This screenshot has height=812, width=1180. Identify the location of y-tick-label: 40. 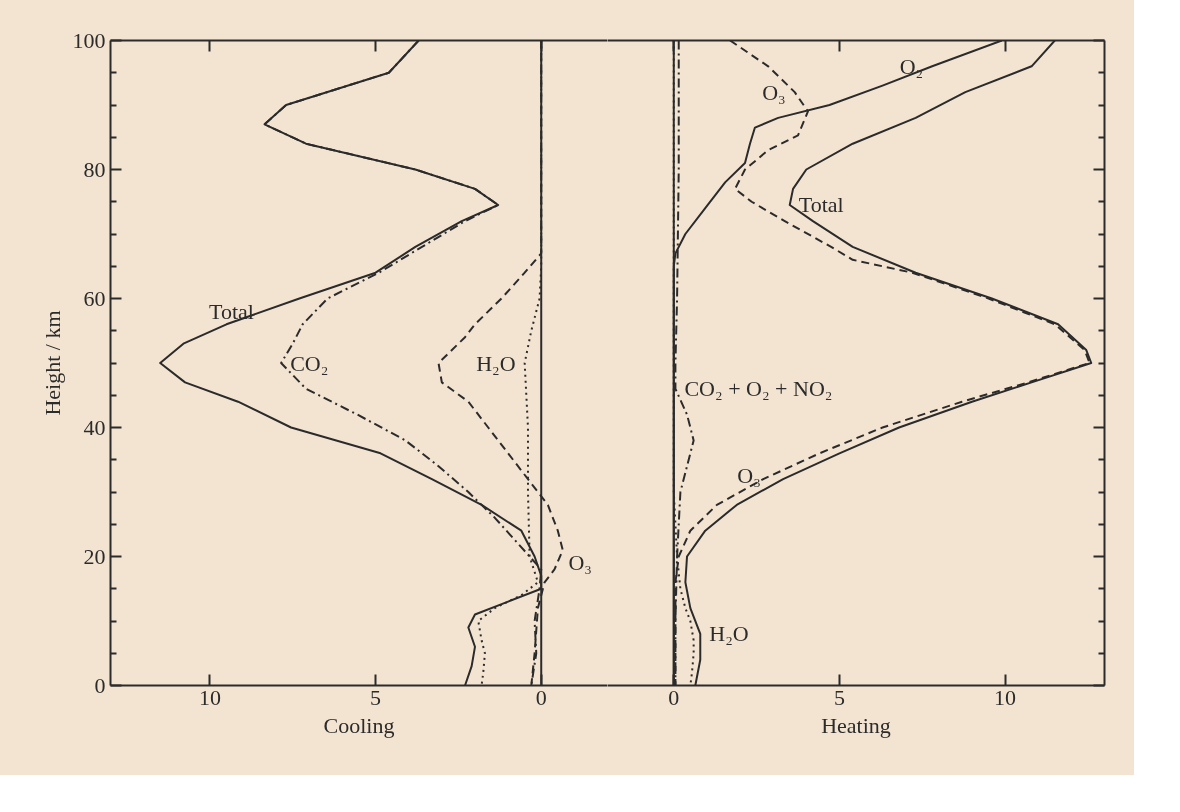
(94, 427).